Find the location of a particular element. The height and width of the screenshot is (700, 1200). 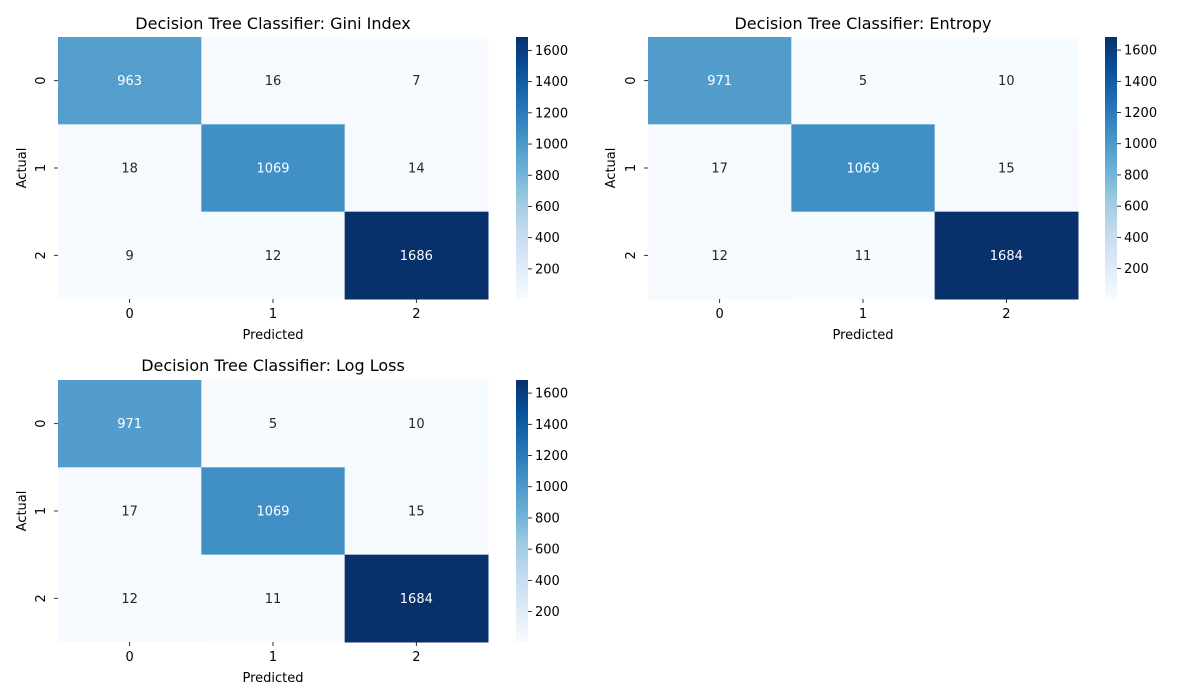

chart-title: Decision Tree Classifier: Entropy is located at coordinates (862, 23).